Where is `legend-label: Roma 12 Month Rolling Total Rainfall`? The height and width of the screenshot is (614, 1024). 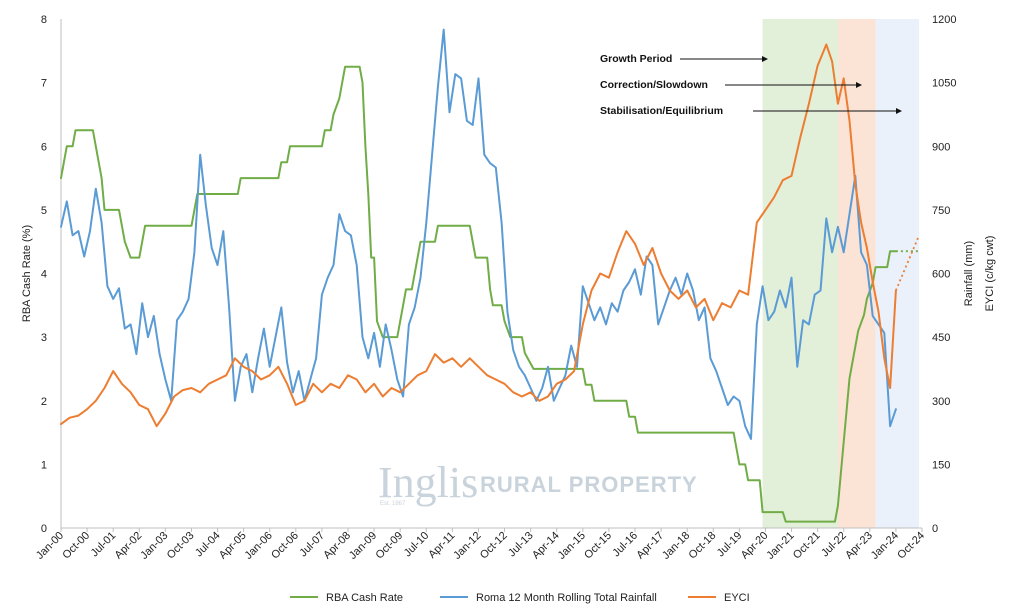
legend-label: Roma 12 Month Rolling Total Rainfall is located at coordinates (566, 598).